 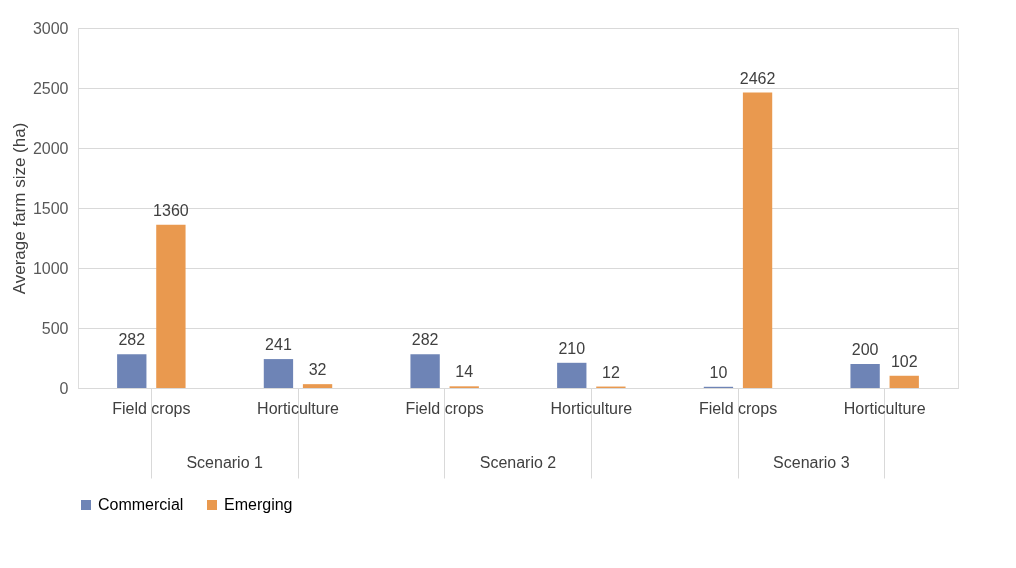 What do you see at coordinates (865, 349) in the screenshot?
I see `data-label: 200` at bounding box center [865, 349].